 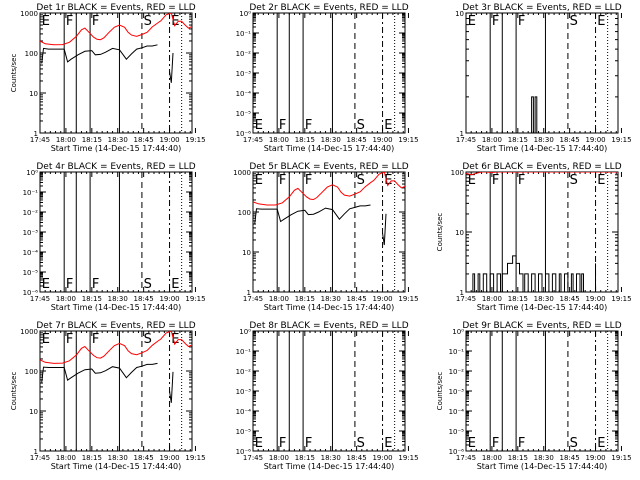 I want to click on y-tick-label: 10, so click(x=459, y=233).